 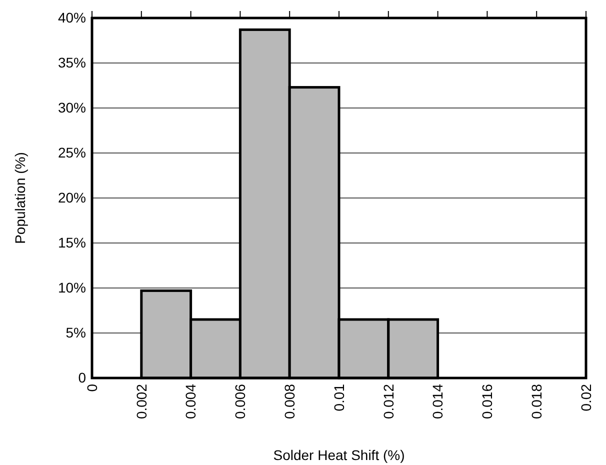 What do you see at coordinates (72, 62) in the screenshot?
I see `y-tick-label: 35%` at bounding box center [72, 62].